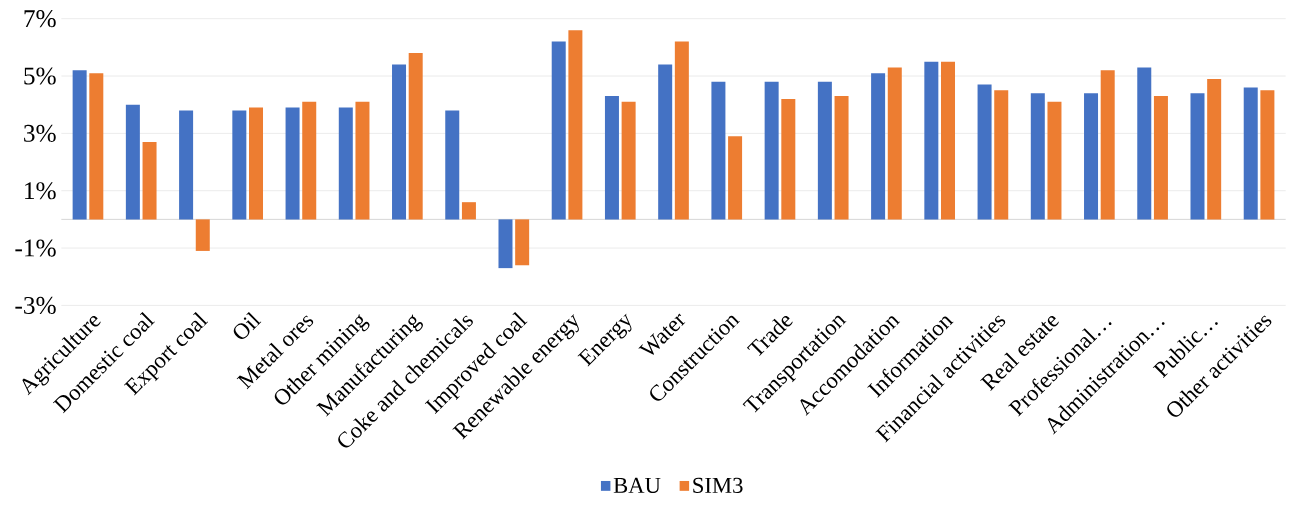  What do you see at coordinates (637, 485) in the screenshot?
I see `legend-label: BAU` at bounding box center [637, 485].